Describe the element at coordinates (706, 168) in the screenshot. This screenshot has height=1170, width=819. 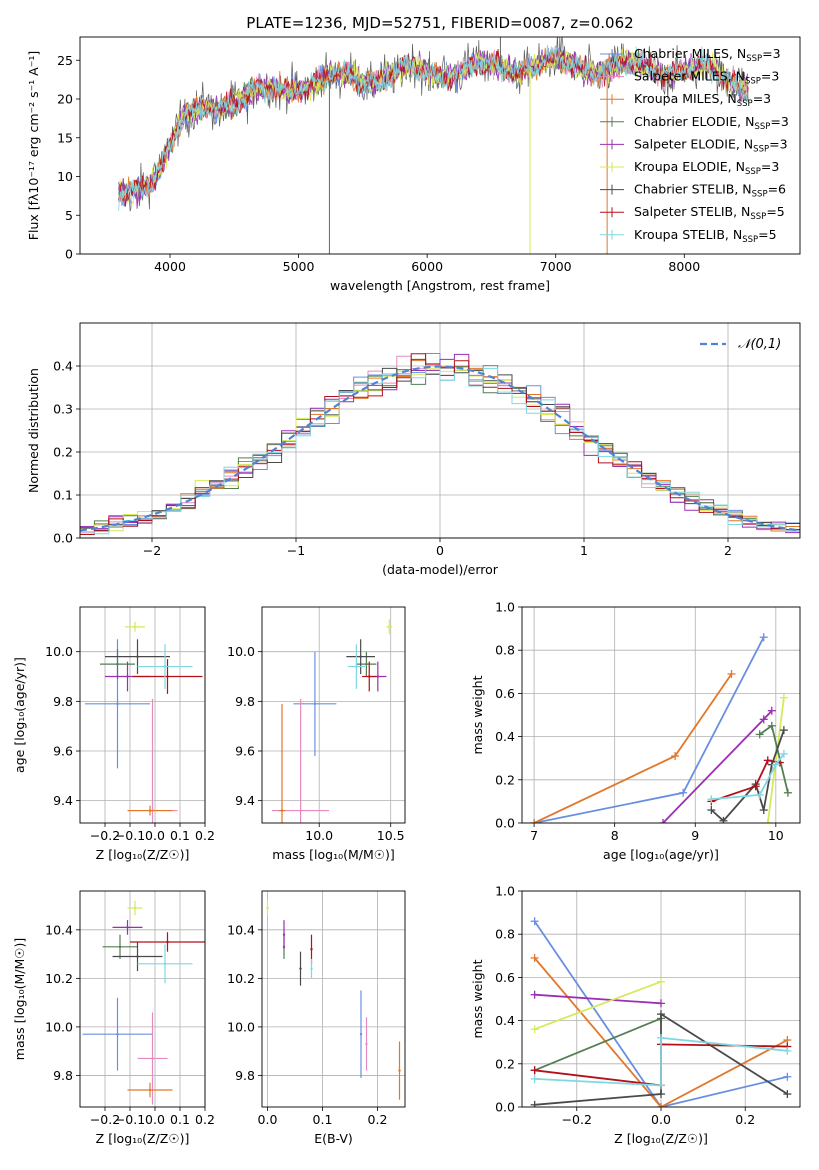
I see `legend-label: Kroupa ELODIE, NSSP=3` at that location.